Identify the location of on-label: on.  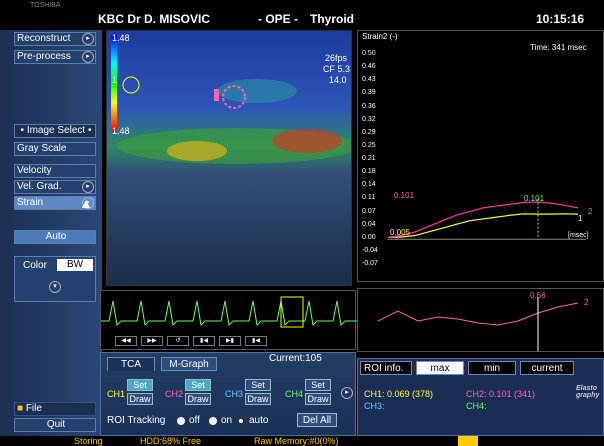
(226, 420).